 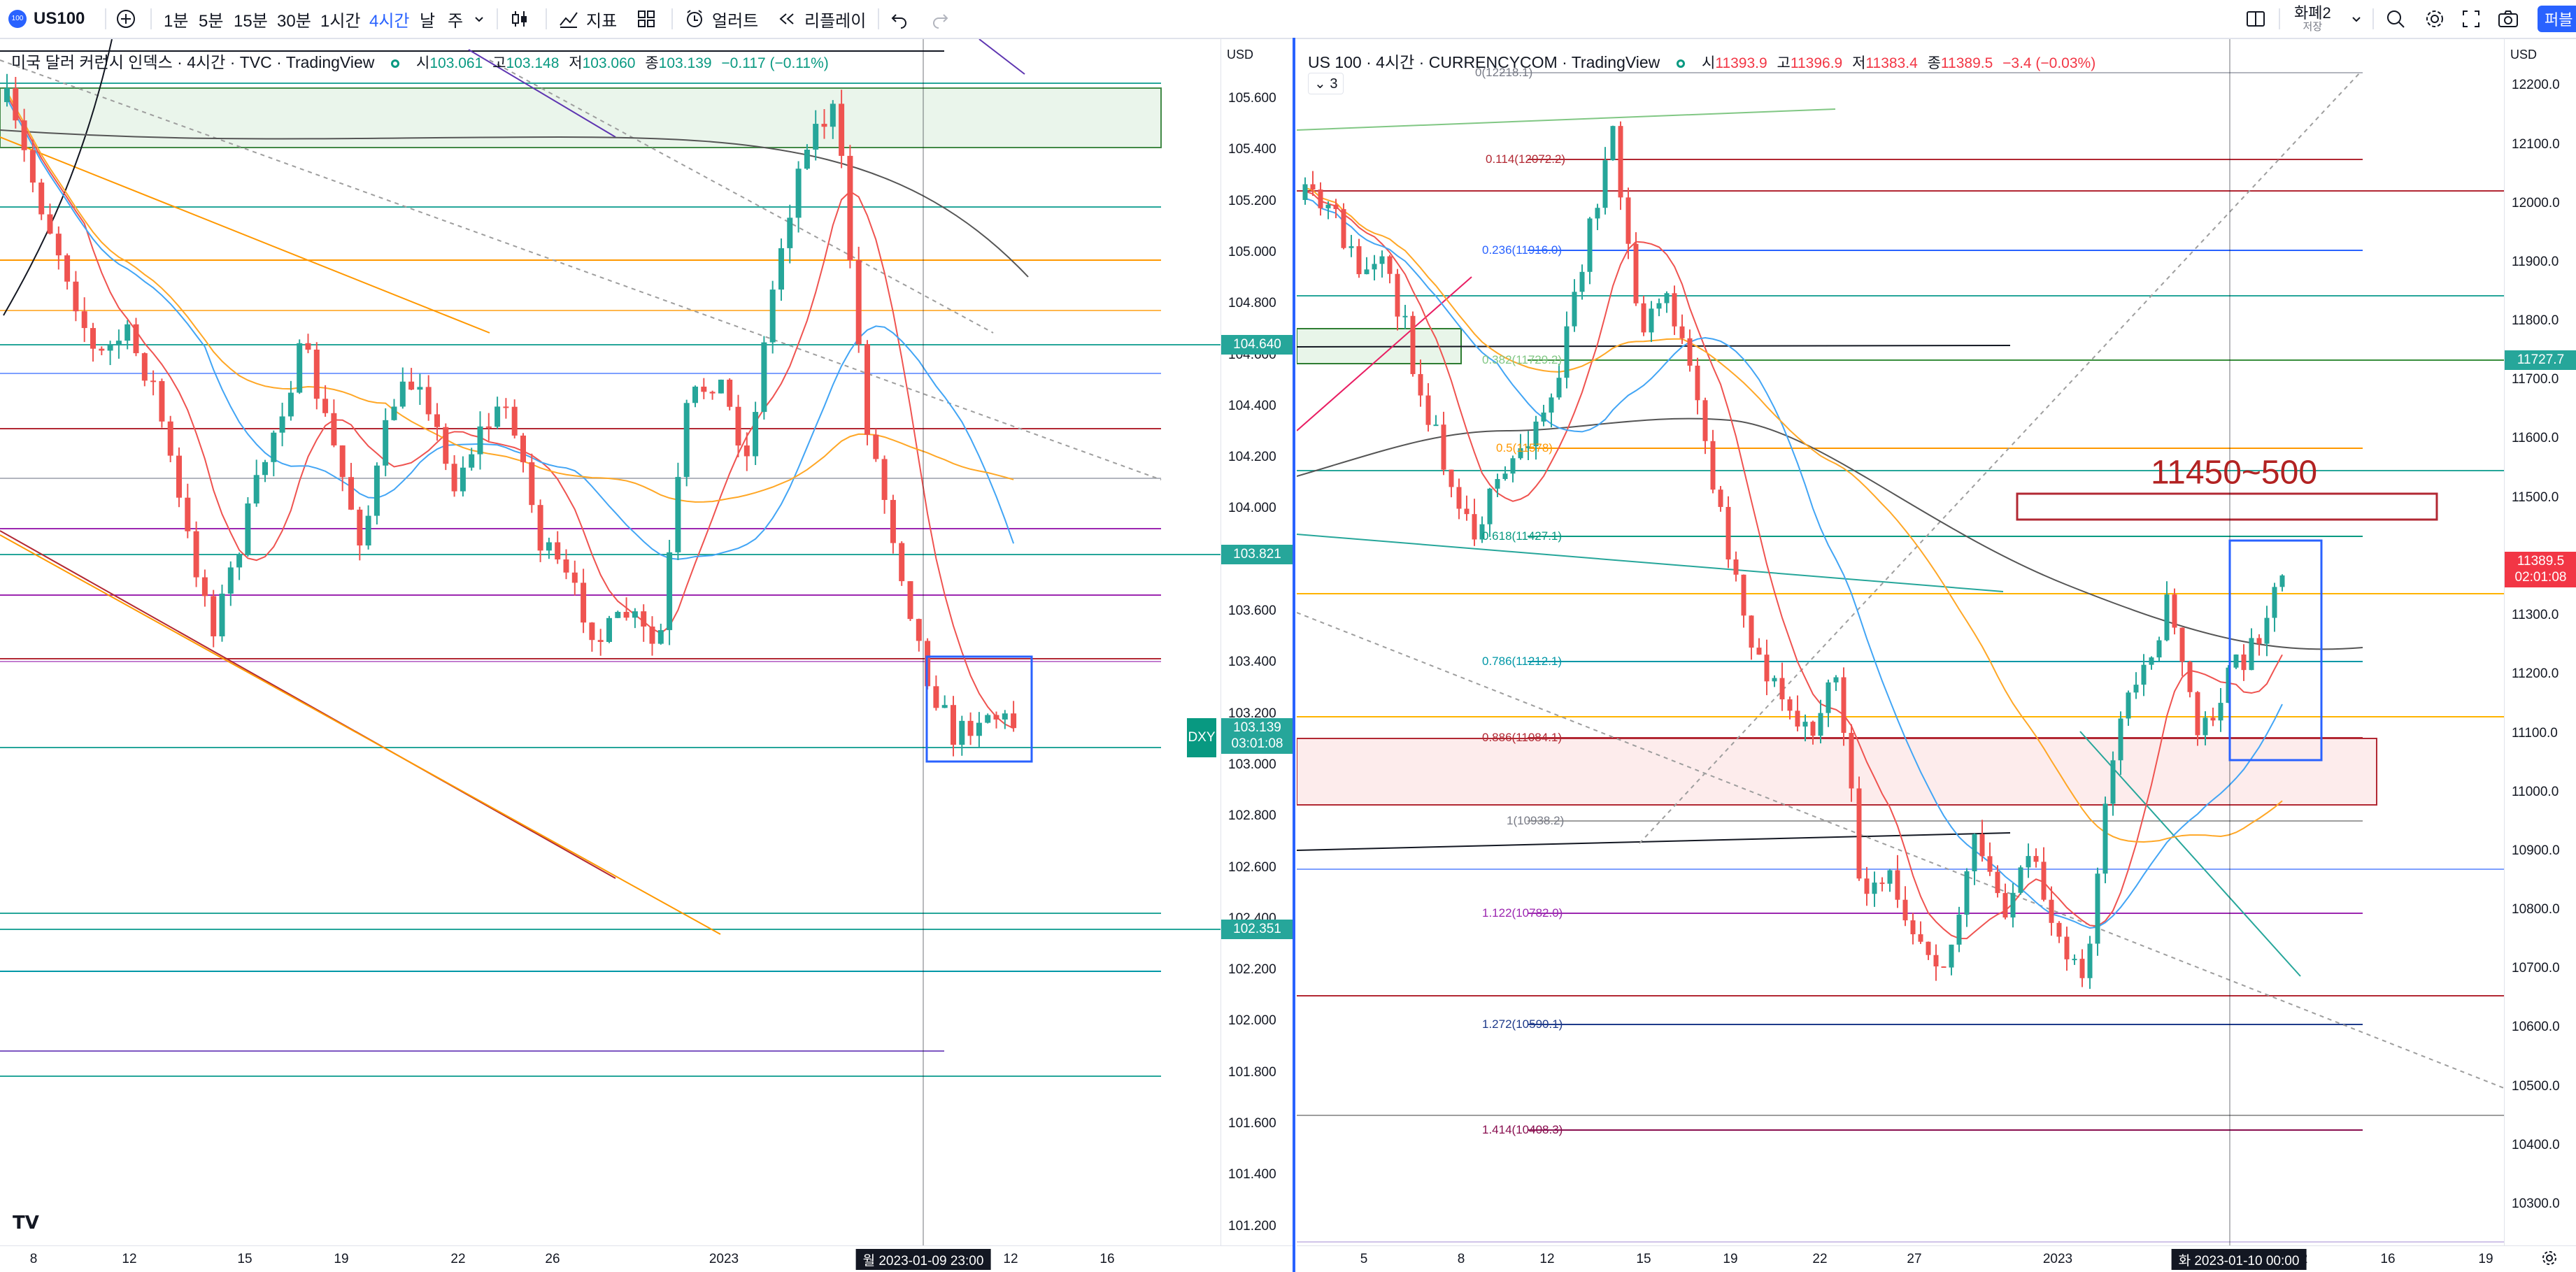 I want to click on layout-templates-icon, so click(x=646, y=19).